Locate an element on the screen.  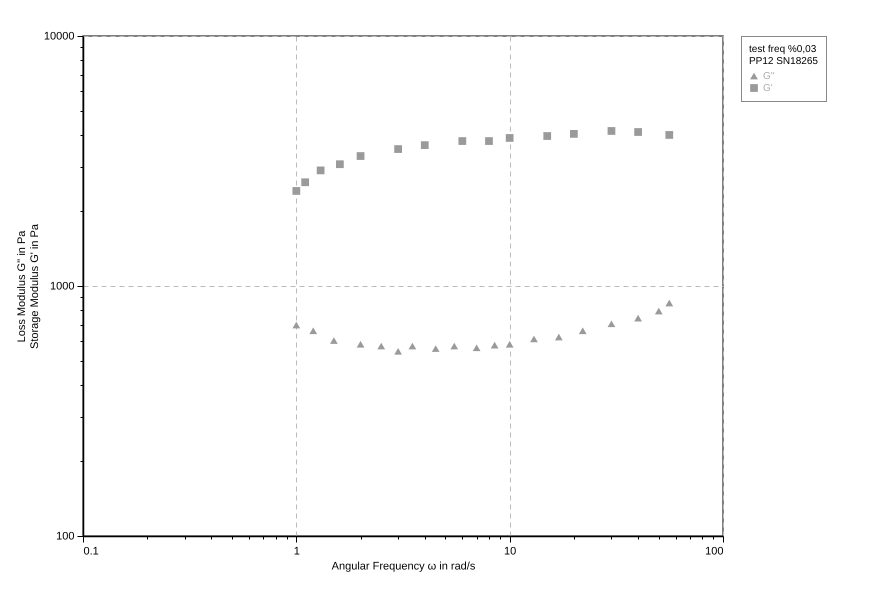
x-tick-label: 100 is located at coordinates (714, 552).